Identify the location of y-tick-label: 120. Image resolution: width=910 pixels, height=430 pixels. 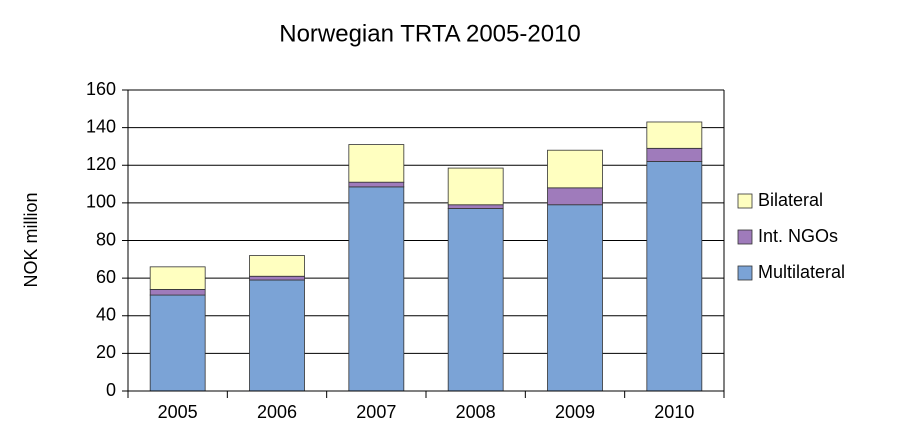
(101, 164).